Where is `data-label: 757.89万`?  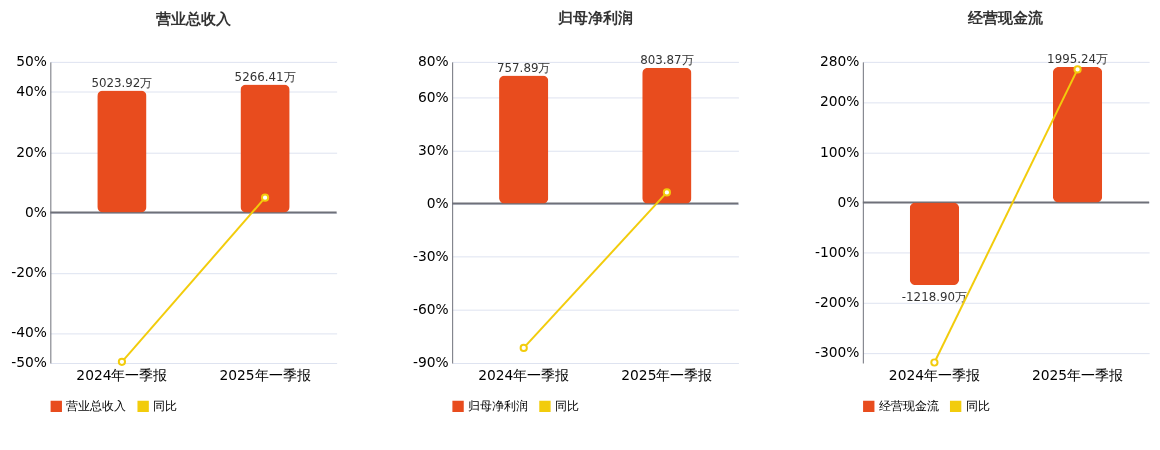 data-label: 757.89万 is located at coordinates (524, 67).